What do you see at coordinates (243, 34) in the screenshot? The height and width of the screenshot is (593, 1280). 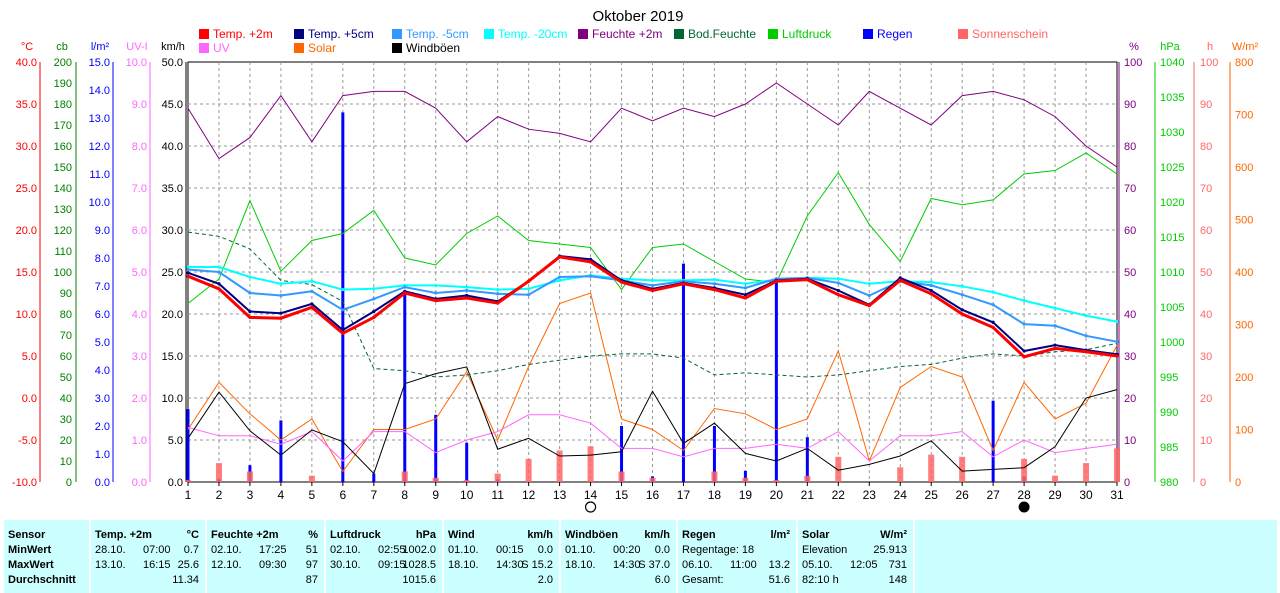 I see `legend-label: Temp. +2m` at bounding box center [243, 34].